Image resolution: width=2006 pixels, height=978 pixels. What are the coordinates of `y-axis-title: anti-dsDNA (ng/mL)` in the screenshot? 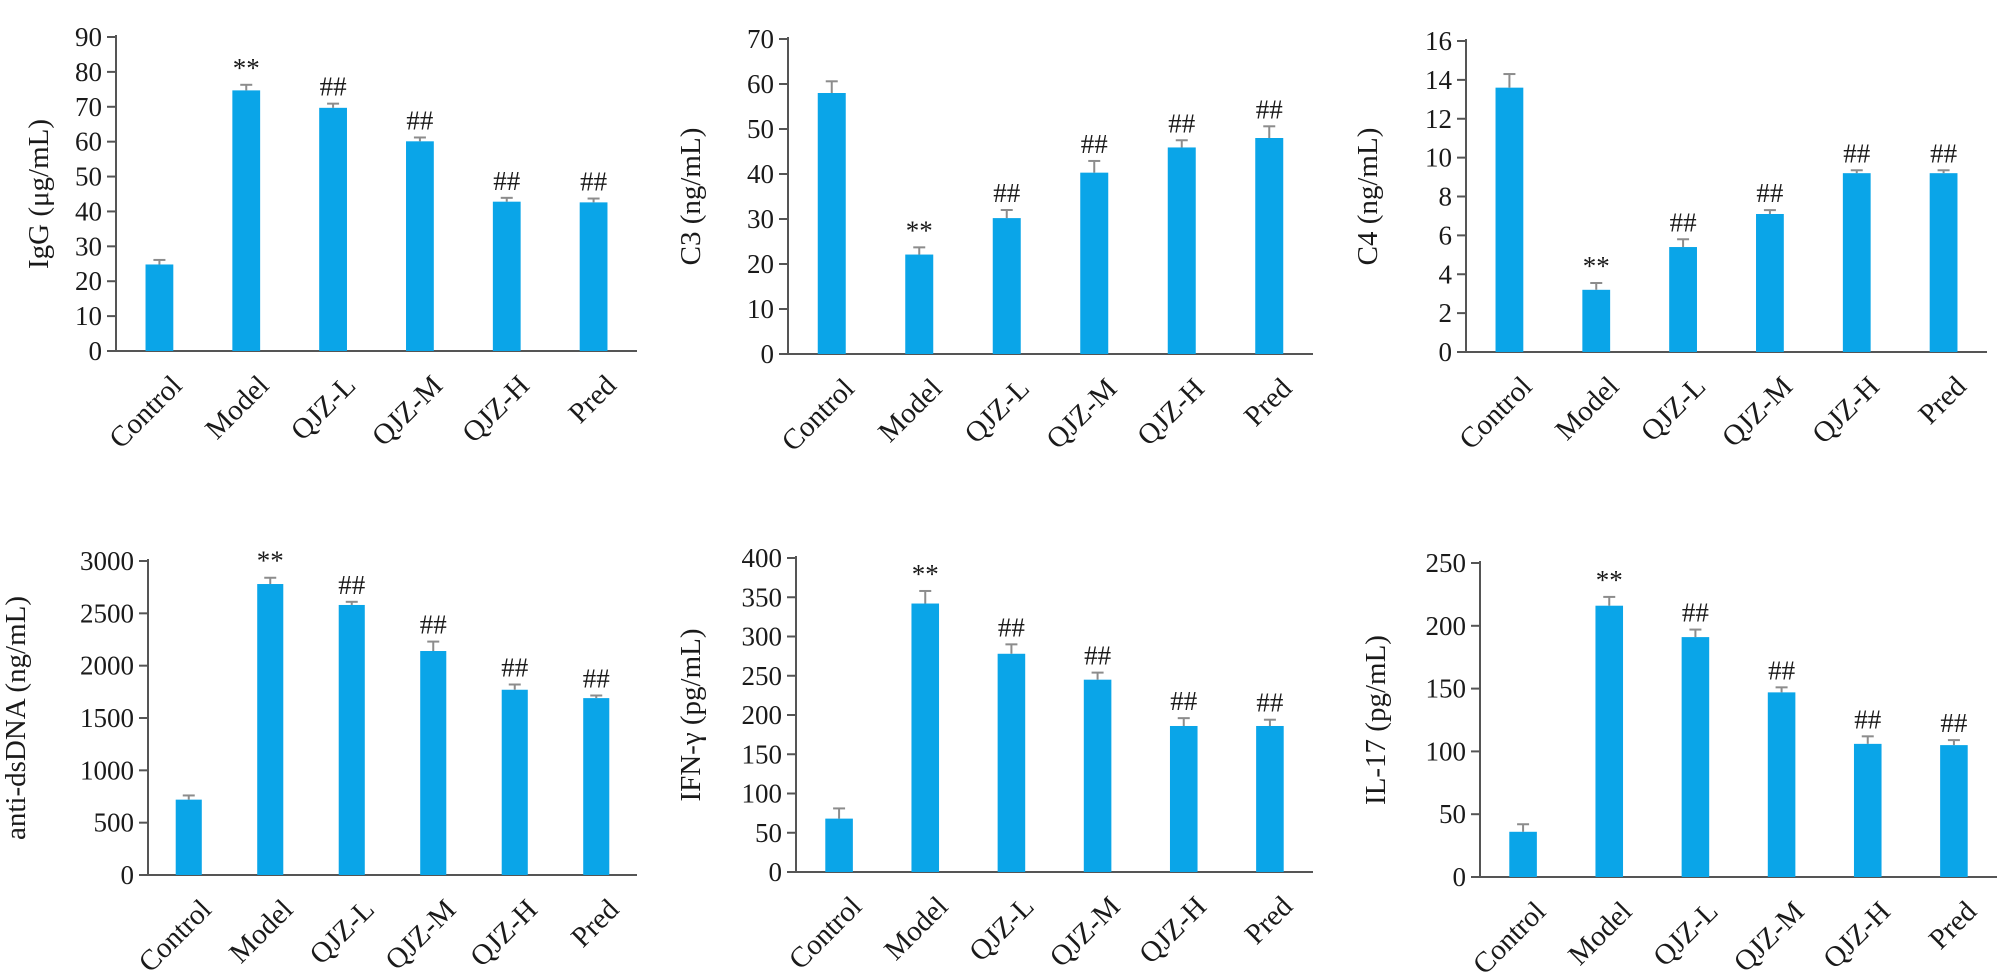 It's located at (16, 718).